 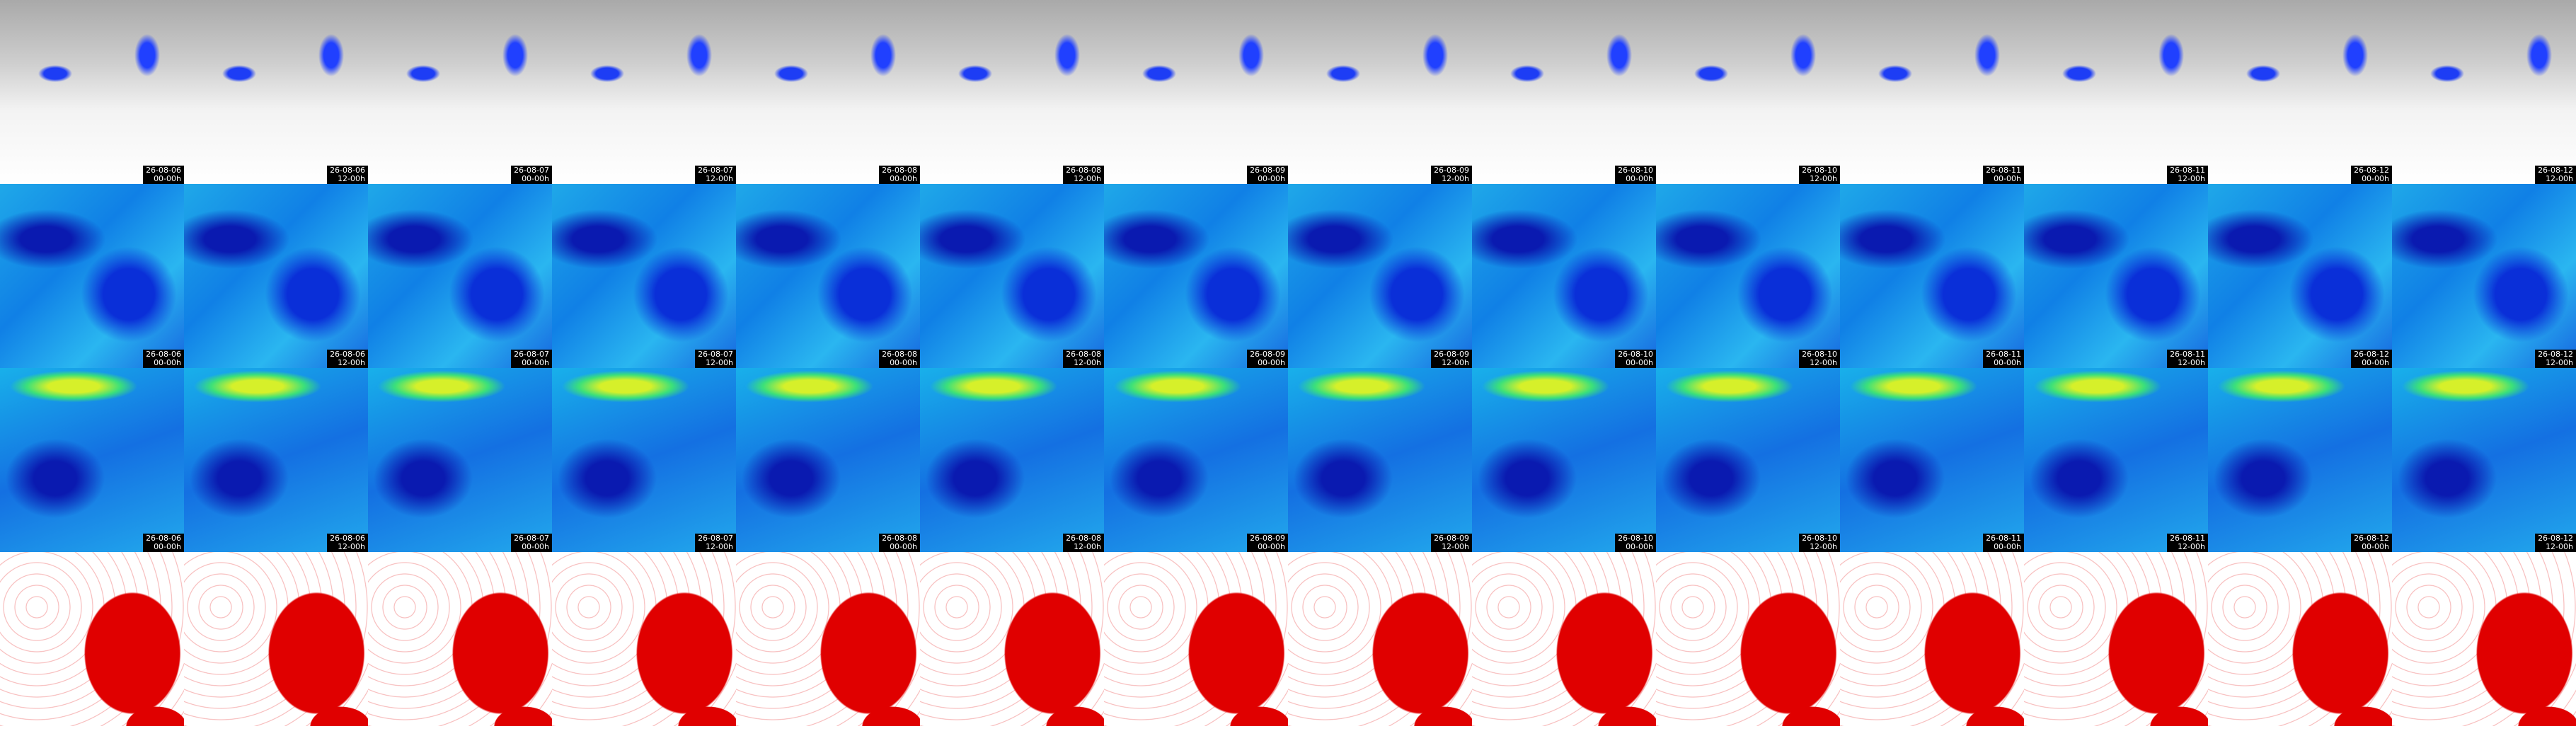 I want to click on timestamp-label: 26-08-12 12-00h, so click(x=2556, y=175).